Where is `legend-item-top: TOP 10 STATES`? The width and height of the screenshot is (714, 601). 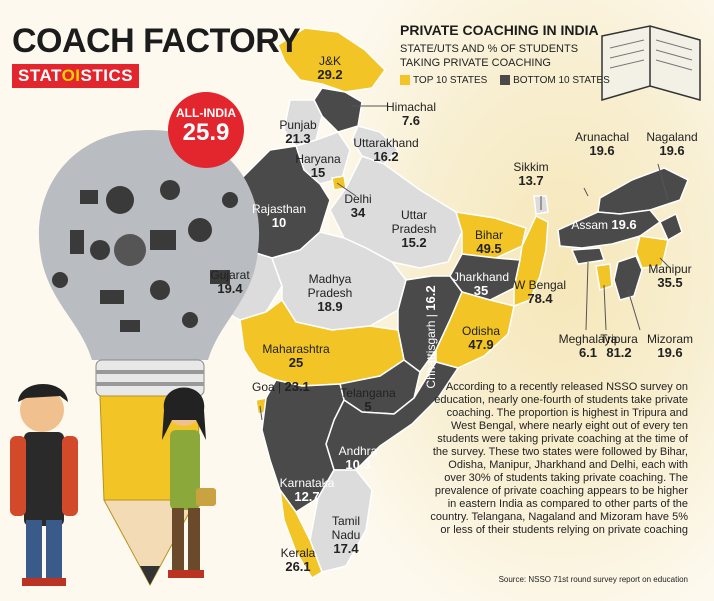 legend-item-top: TOP 10 STATES is located at coordinates (443, 80).